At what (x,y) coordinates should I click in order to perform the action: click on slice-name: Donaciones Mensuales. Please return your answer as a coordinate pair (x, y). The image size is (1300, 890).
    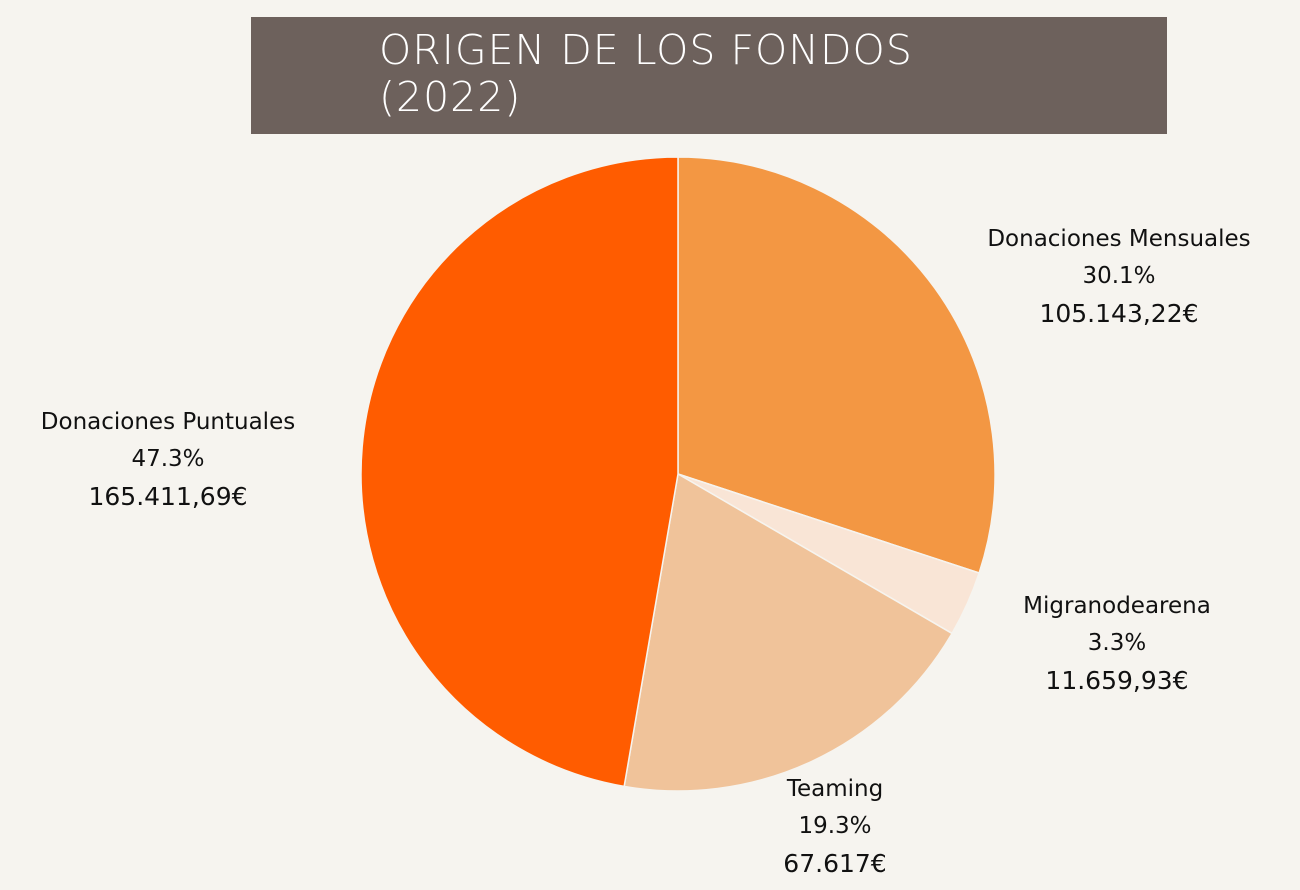
    Looking at the image, I should click on (1119, 239).